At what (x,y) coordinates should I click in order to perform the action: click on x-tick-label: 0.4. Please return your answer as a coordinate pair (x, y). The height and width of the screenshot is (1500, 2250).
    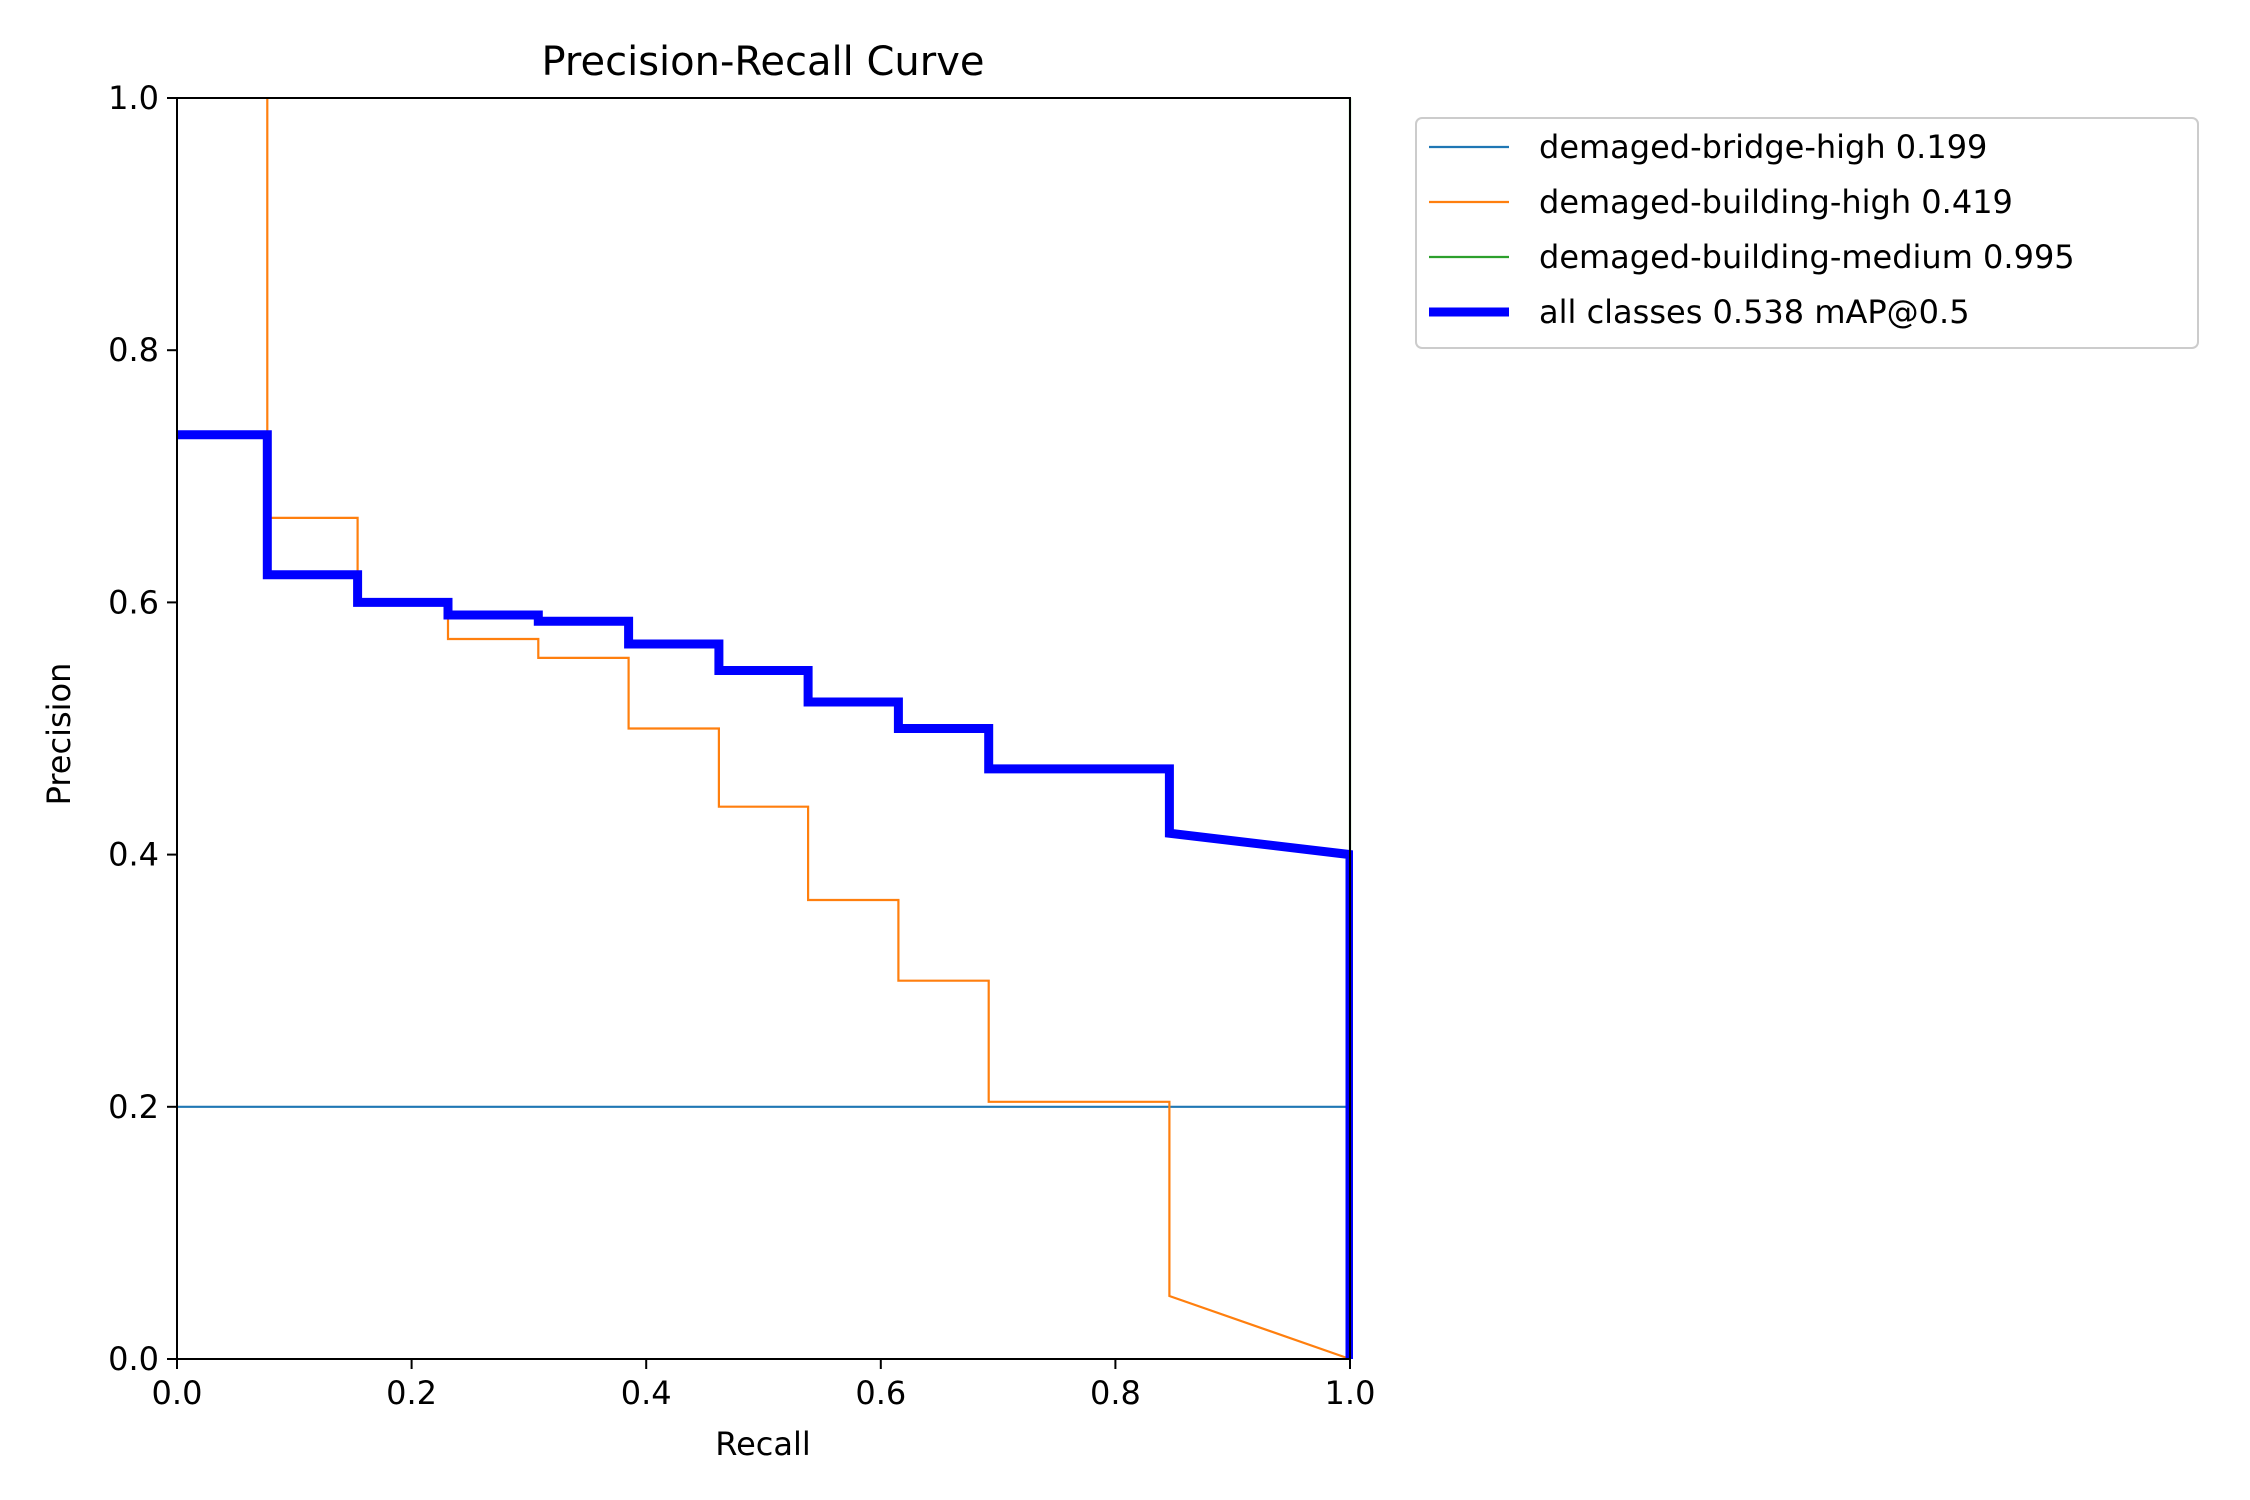
    Looking at the image, I should click on (646, 1393).